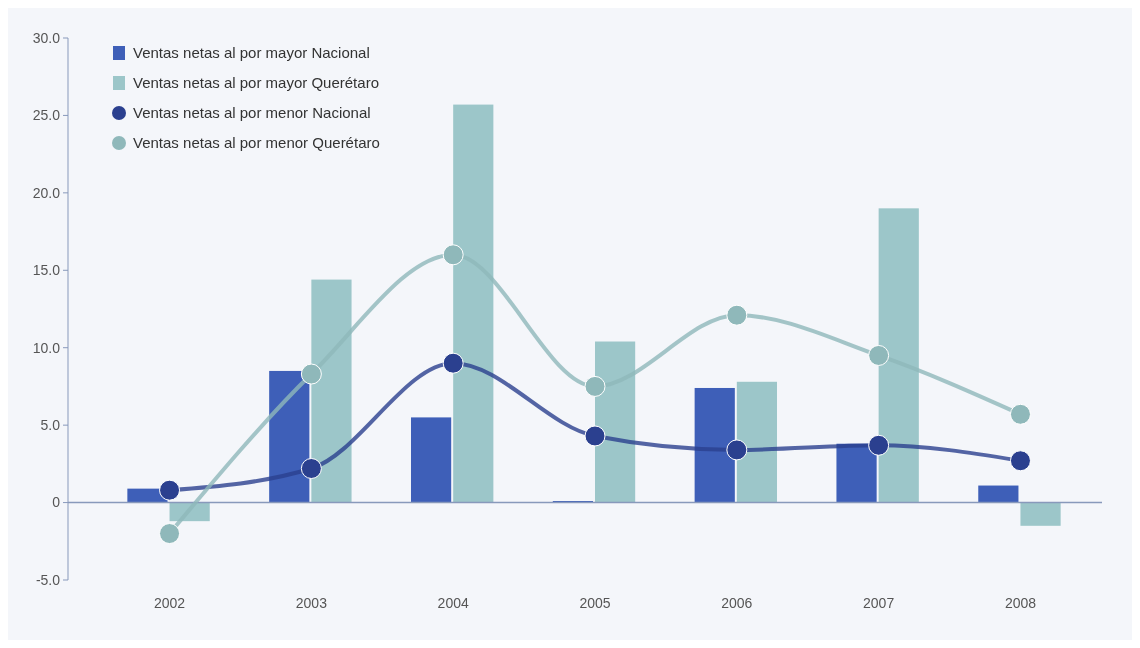  I want to click on legend-label: Ventas netas al por mayor Querétaro, so click(256, 83).